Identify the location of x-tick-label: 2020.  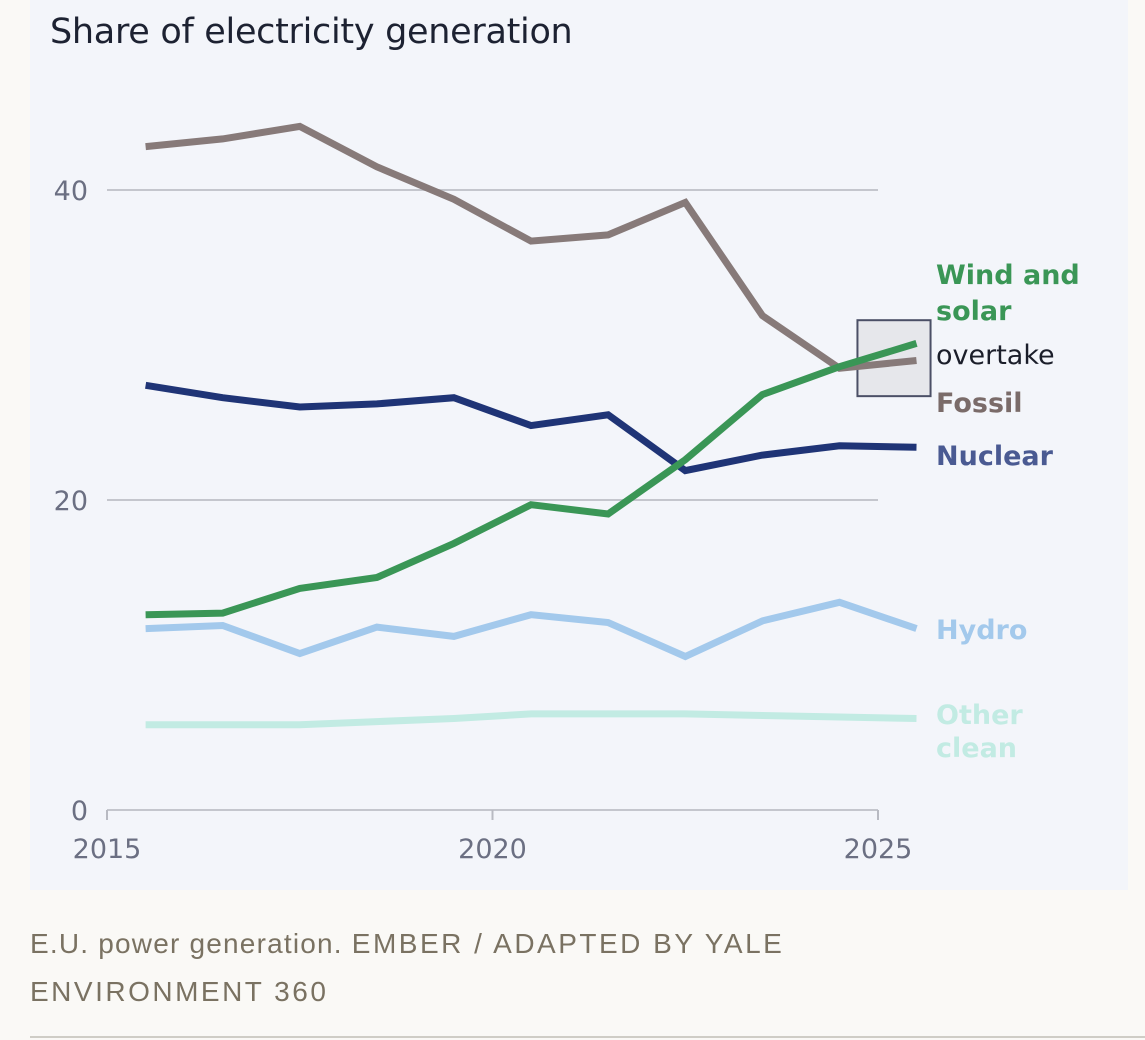
(492, 849).